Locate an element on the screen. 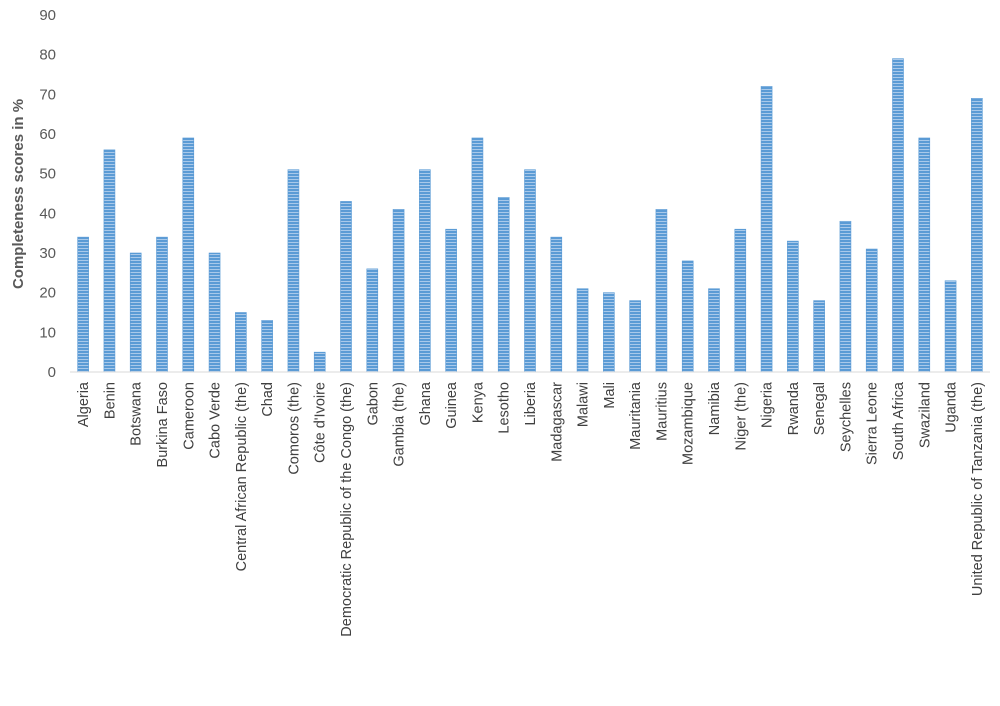 This screenshot has height=706, width=1000. x-tick-label: South Africa is located at coordinates (899, 420).